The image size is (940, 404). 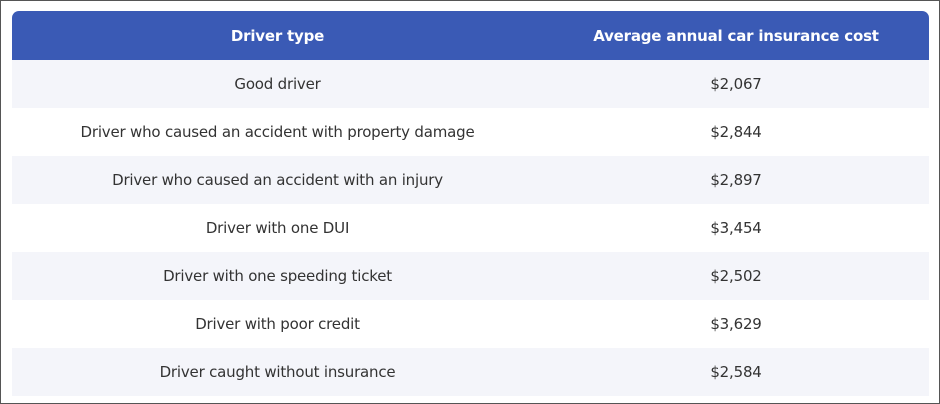 What do you see at coordinates (736, 84) in the screenshot?
I see `cost-cell: $2,067` at bounding box center [736, 84].